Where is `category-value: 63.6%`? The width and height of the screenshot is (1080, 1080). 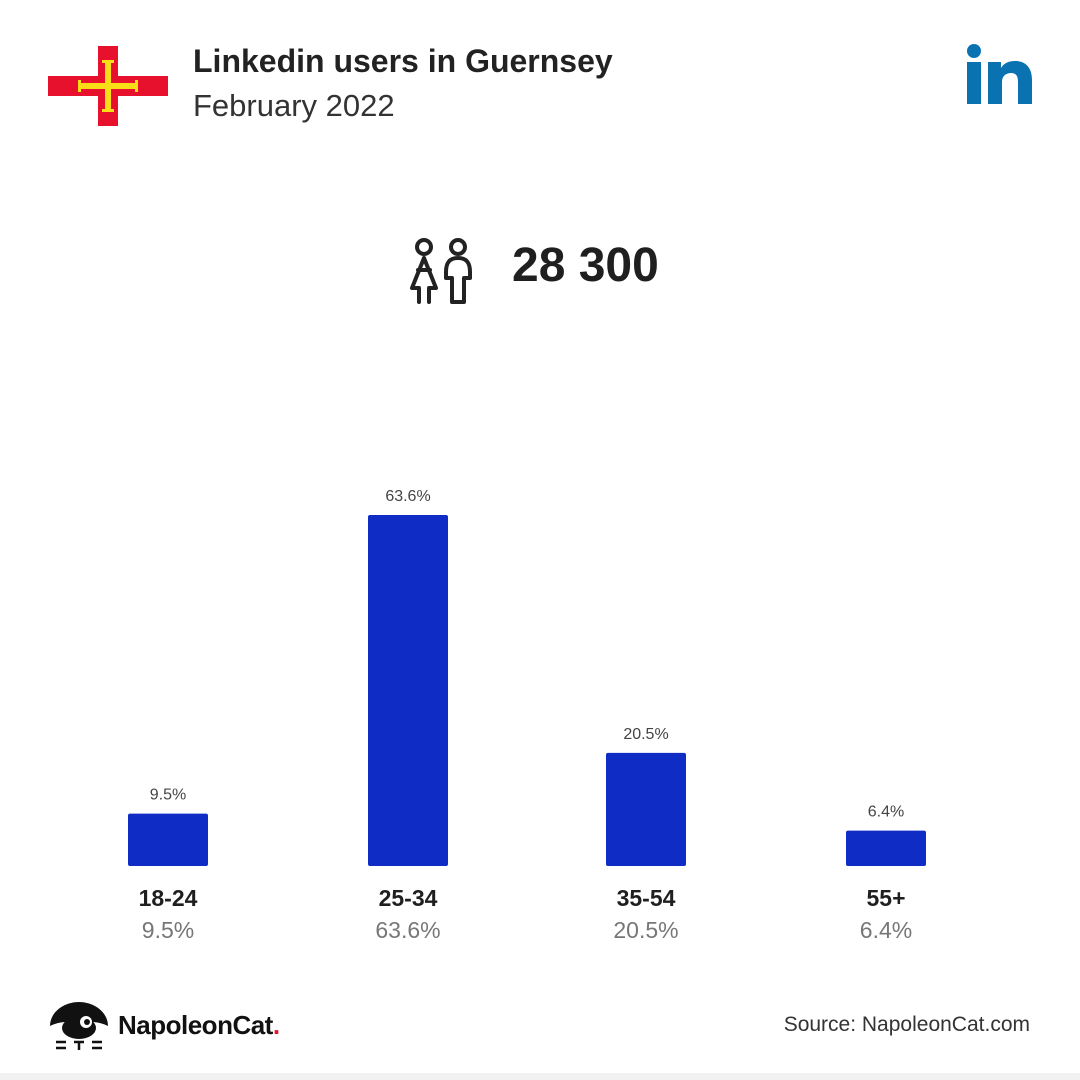
category-value: 63.6% is located at coordinates (407, 930).